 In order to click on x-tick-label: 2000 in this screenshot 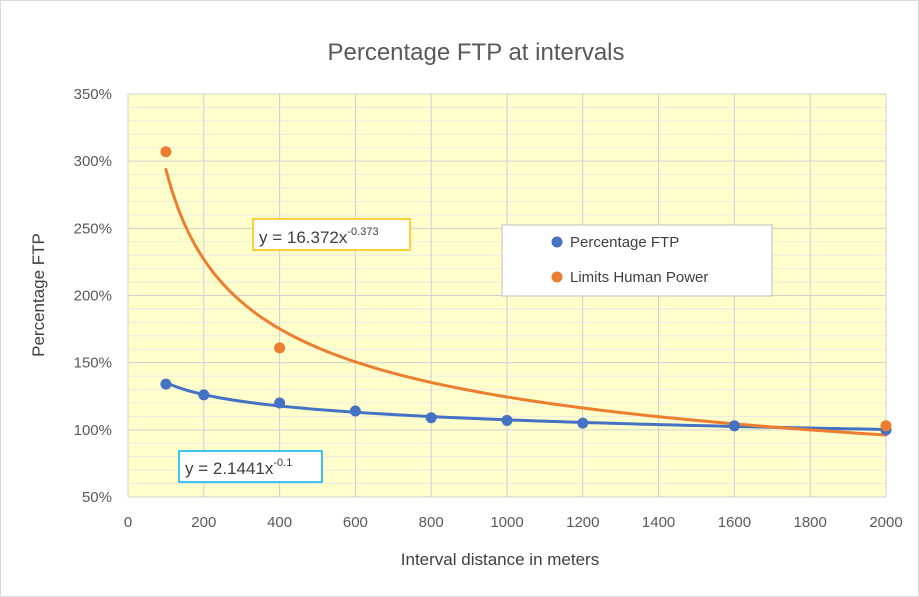, I will do `click(885, 522)`.